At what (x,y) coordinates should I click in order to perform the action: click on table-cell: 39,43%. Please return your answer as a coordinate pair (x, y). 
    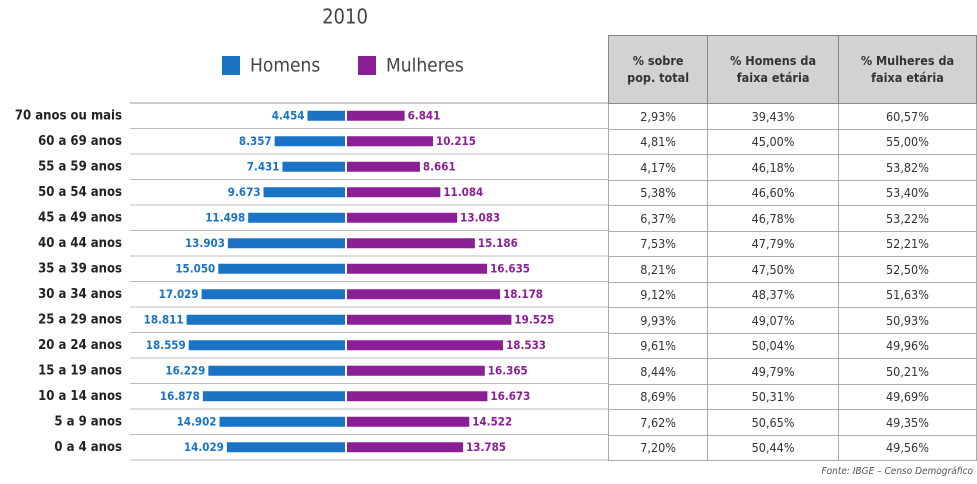
    Looking at the image, I should click on (773, 116).